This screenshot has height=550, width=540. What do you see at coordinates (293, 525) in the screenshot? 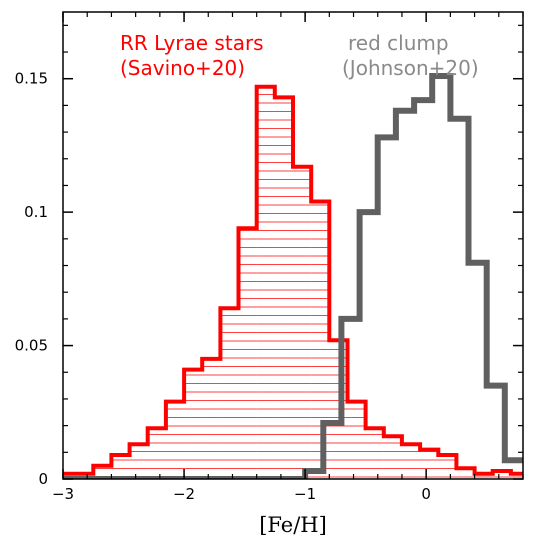
I see `x-axis-title: [Fe/H]` at bounding box center [293, 525].